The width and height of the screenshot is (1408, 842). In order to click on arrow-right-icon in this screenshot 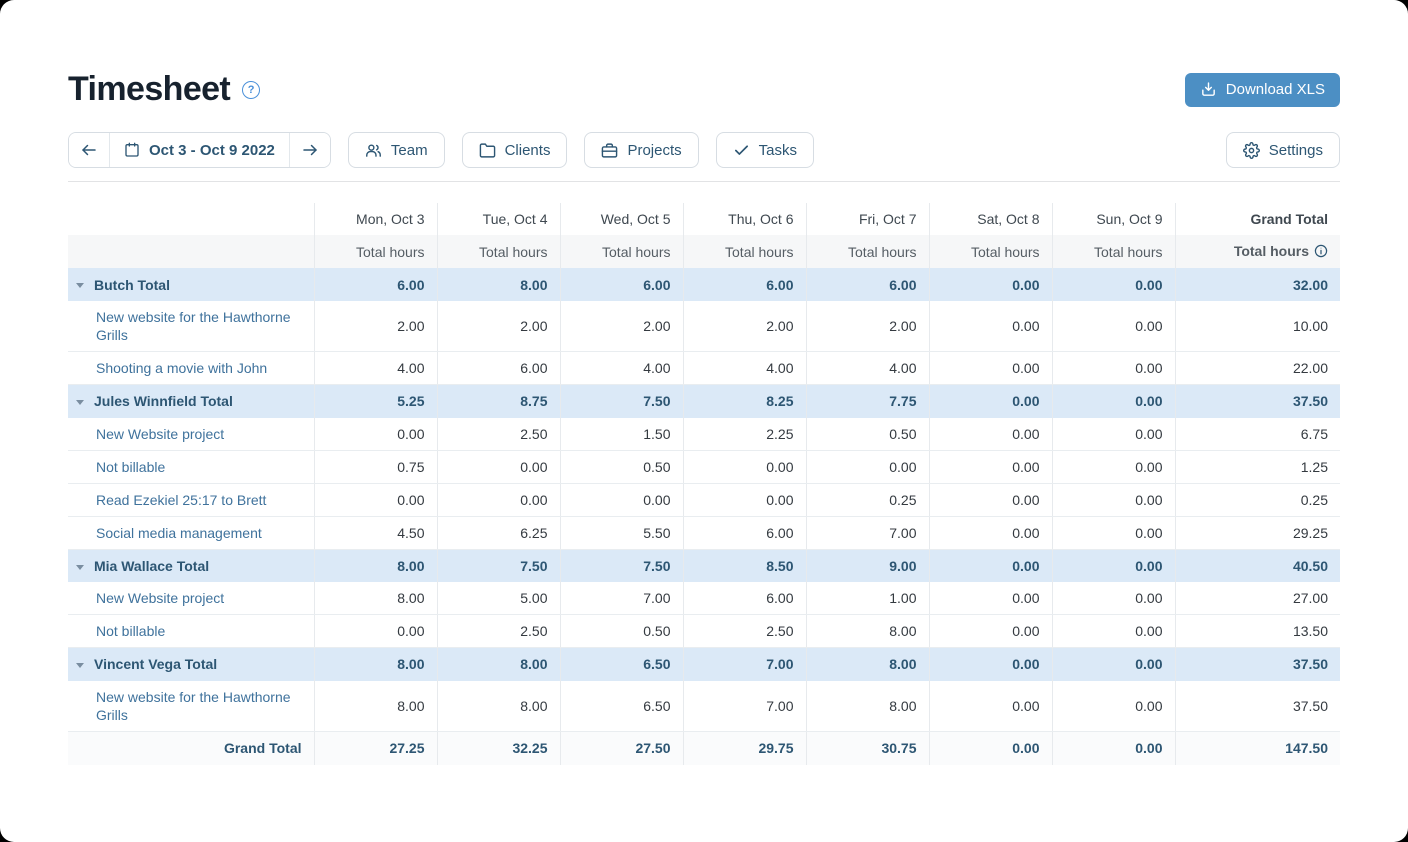, I will do `click(310, 150)`.